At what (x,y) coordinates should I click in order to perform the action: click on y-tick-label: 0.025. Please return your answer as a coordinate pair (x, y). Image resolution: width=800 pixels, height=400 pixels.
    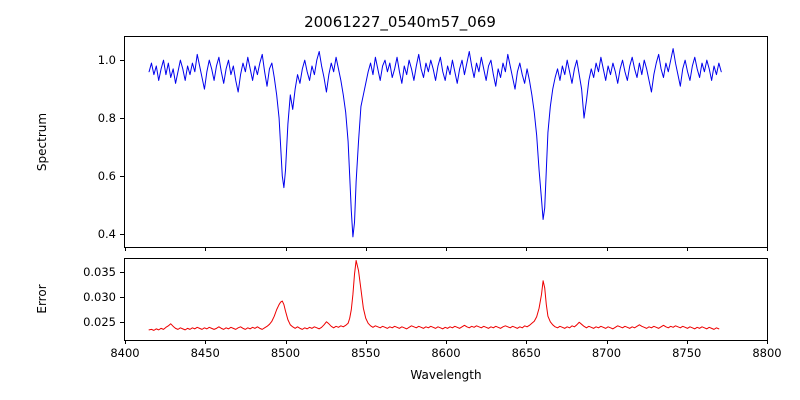
    Looking at the image, I should click on (99, 322).